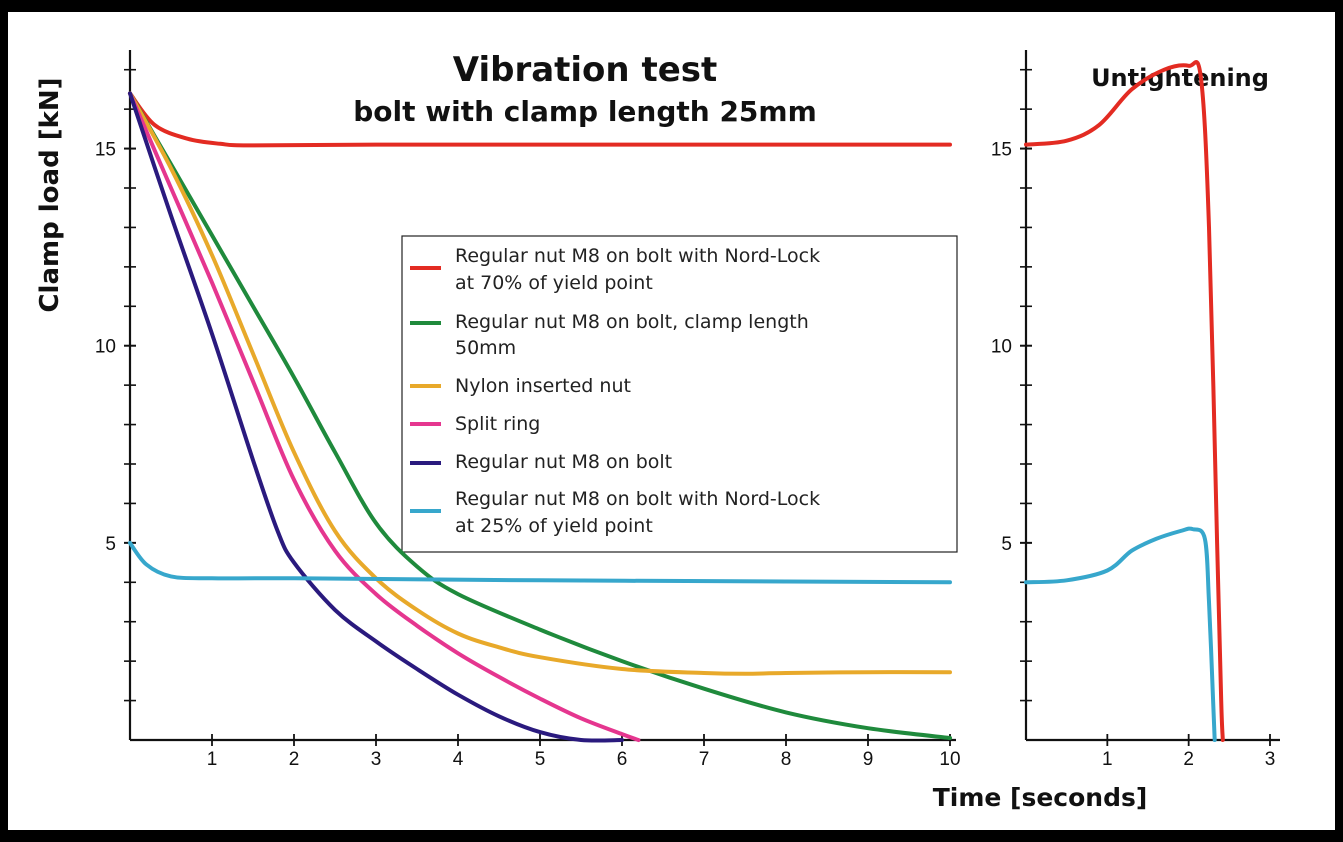 The image size is (1343, 842). Describe the element at coordinates (949, 759) in the screenshot. I see `x-tick-label-0-10: 10` at that location.